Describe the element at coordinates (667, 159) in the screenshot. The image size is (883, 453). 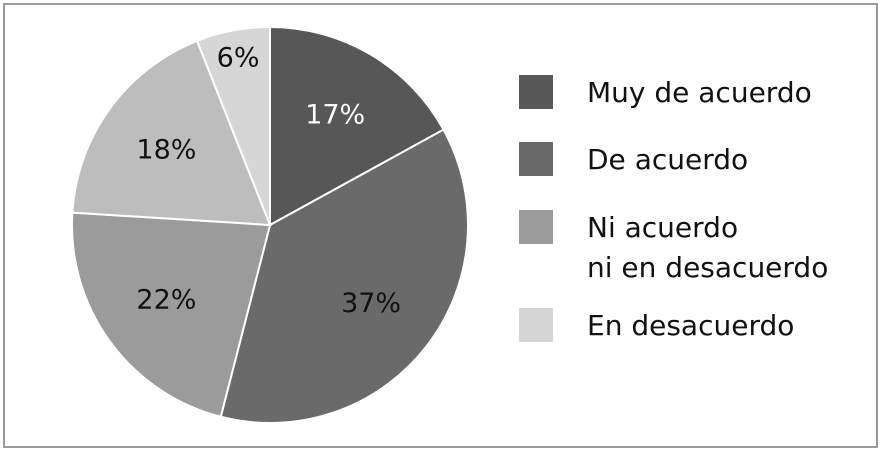
I see `legend-label-2: De acuerdo` at that location.